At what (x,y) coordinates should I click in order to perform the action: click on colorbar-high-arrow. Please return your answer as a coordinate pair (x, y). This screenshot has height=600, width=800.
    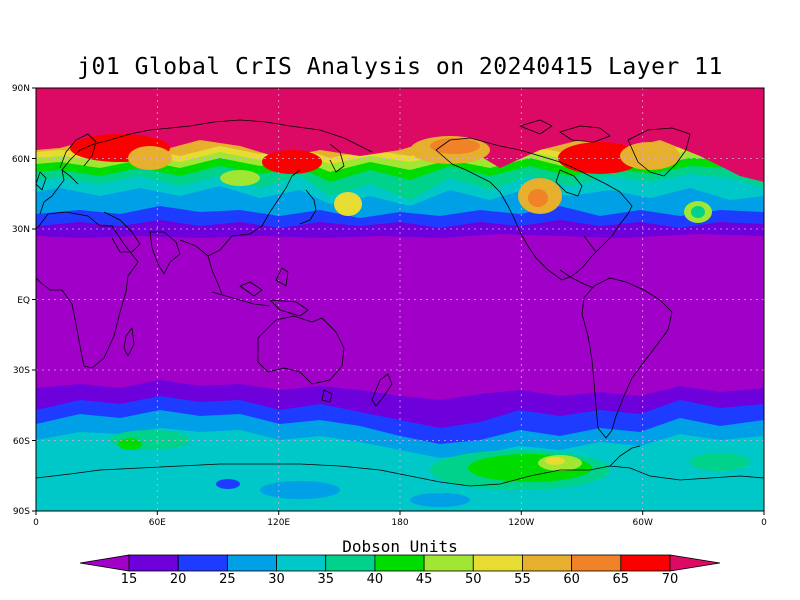
    Looking at the image, I should click on (695, 563).